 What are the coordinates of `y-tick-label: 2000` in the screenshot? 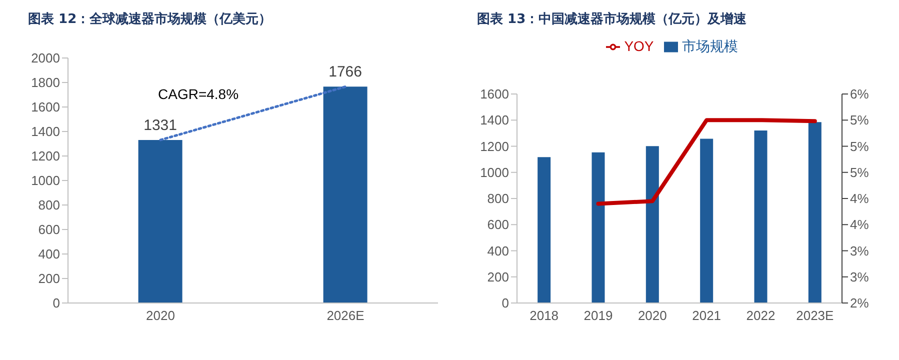 It's located at (45, 58).